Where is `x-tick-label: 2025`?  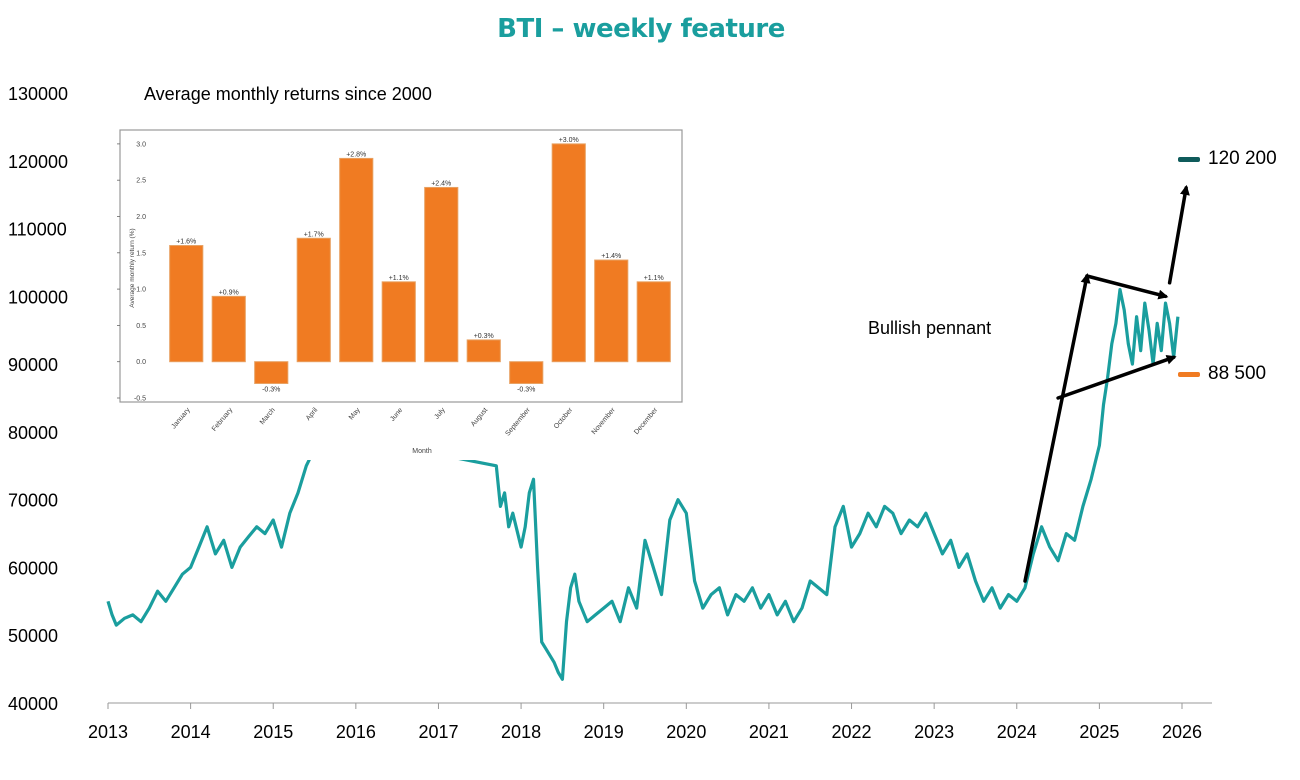 x-tick-label: 2025 is located at coordinates (1099, 732).